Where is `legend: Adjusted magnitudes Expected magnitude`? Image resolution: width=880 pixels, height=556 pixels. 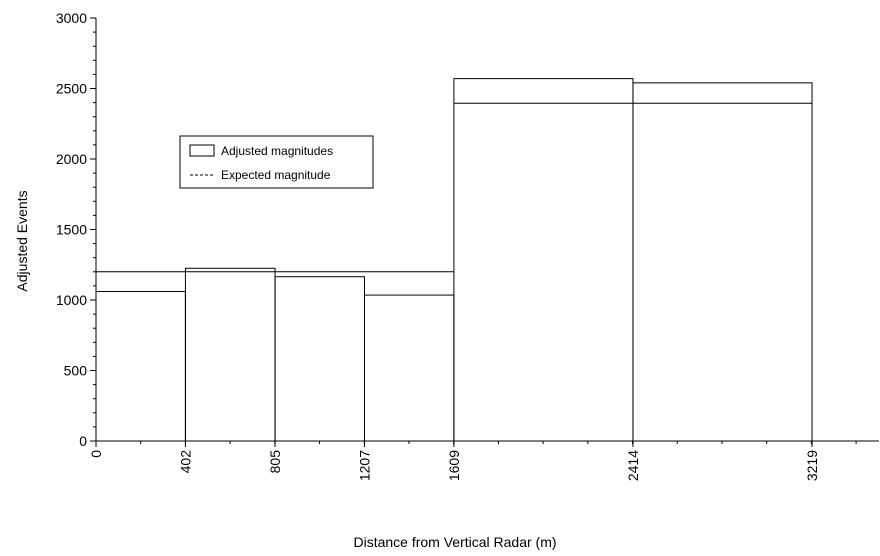
legend: Adjusted magnitudes Expected magnitude is located at coordinates (276, 162).